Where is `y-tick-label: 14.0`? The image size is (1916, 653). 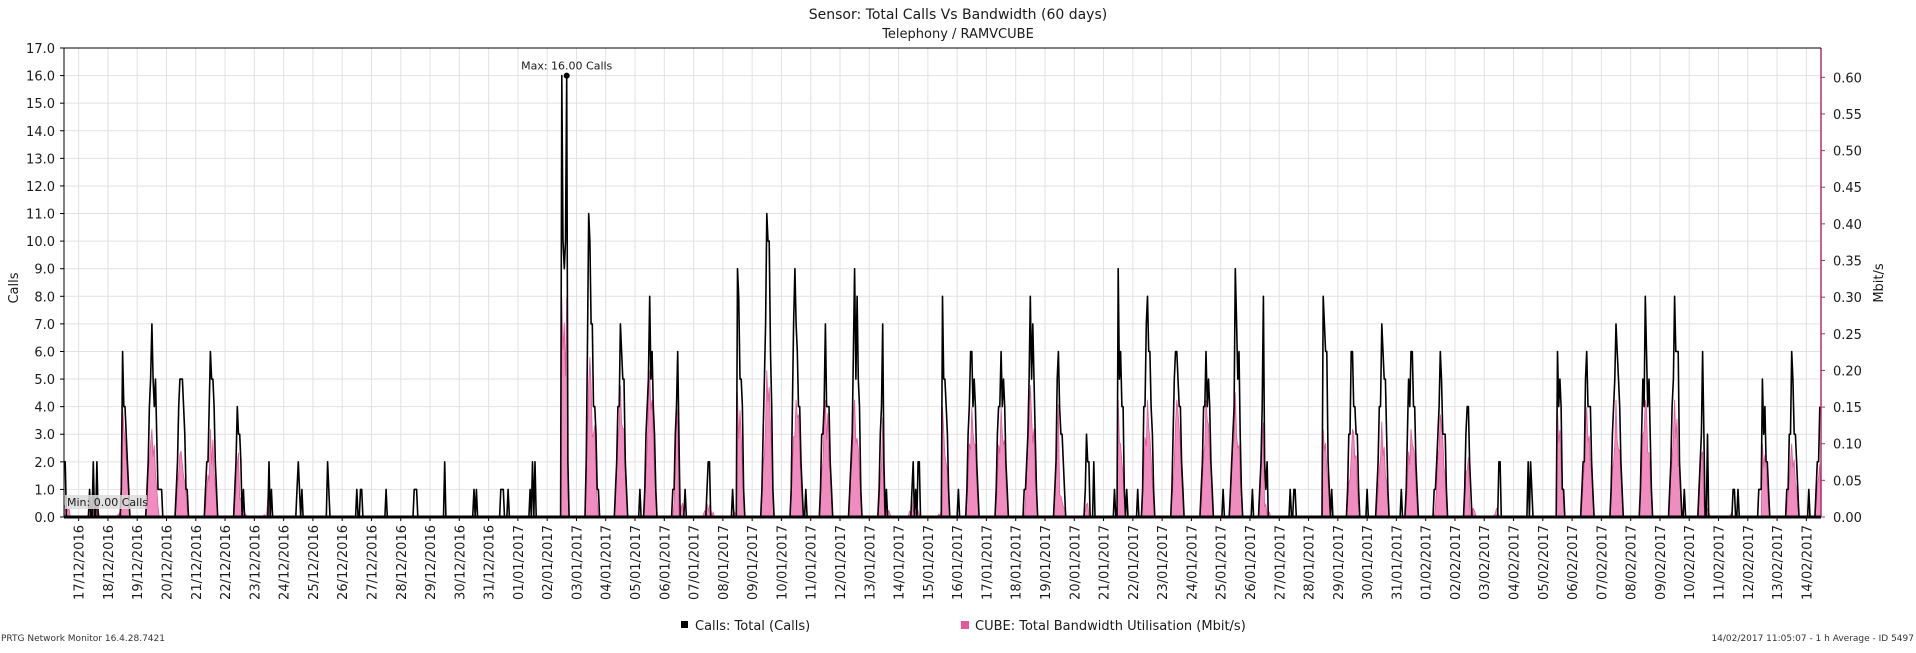 y-tick-label: 14.0 is located at coordinates (40, 132).